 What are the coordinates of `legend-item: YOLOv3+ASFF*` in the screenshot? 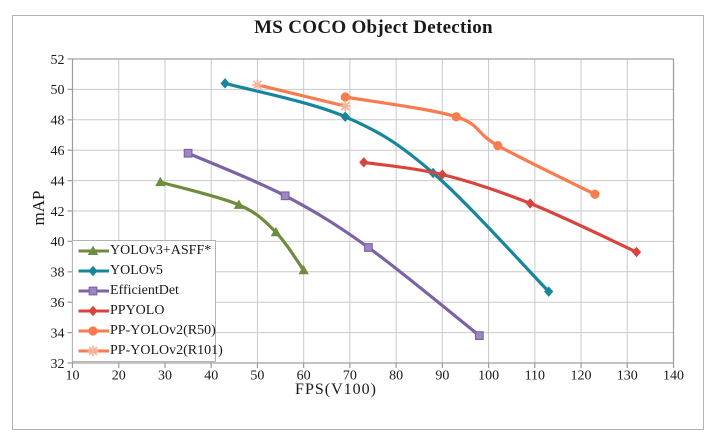 It's located at (144, 251).